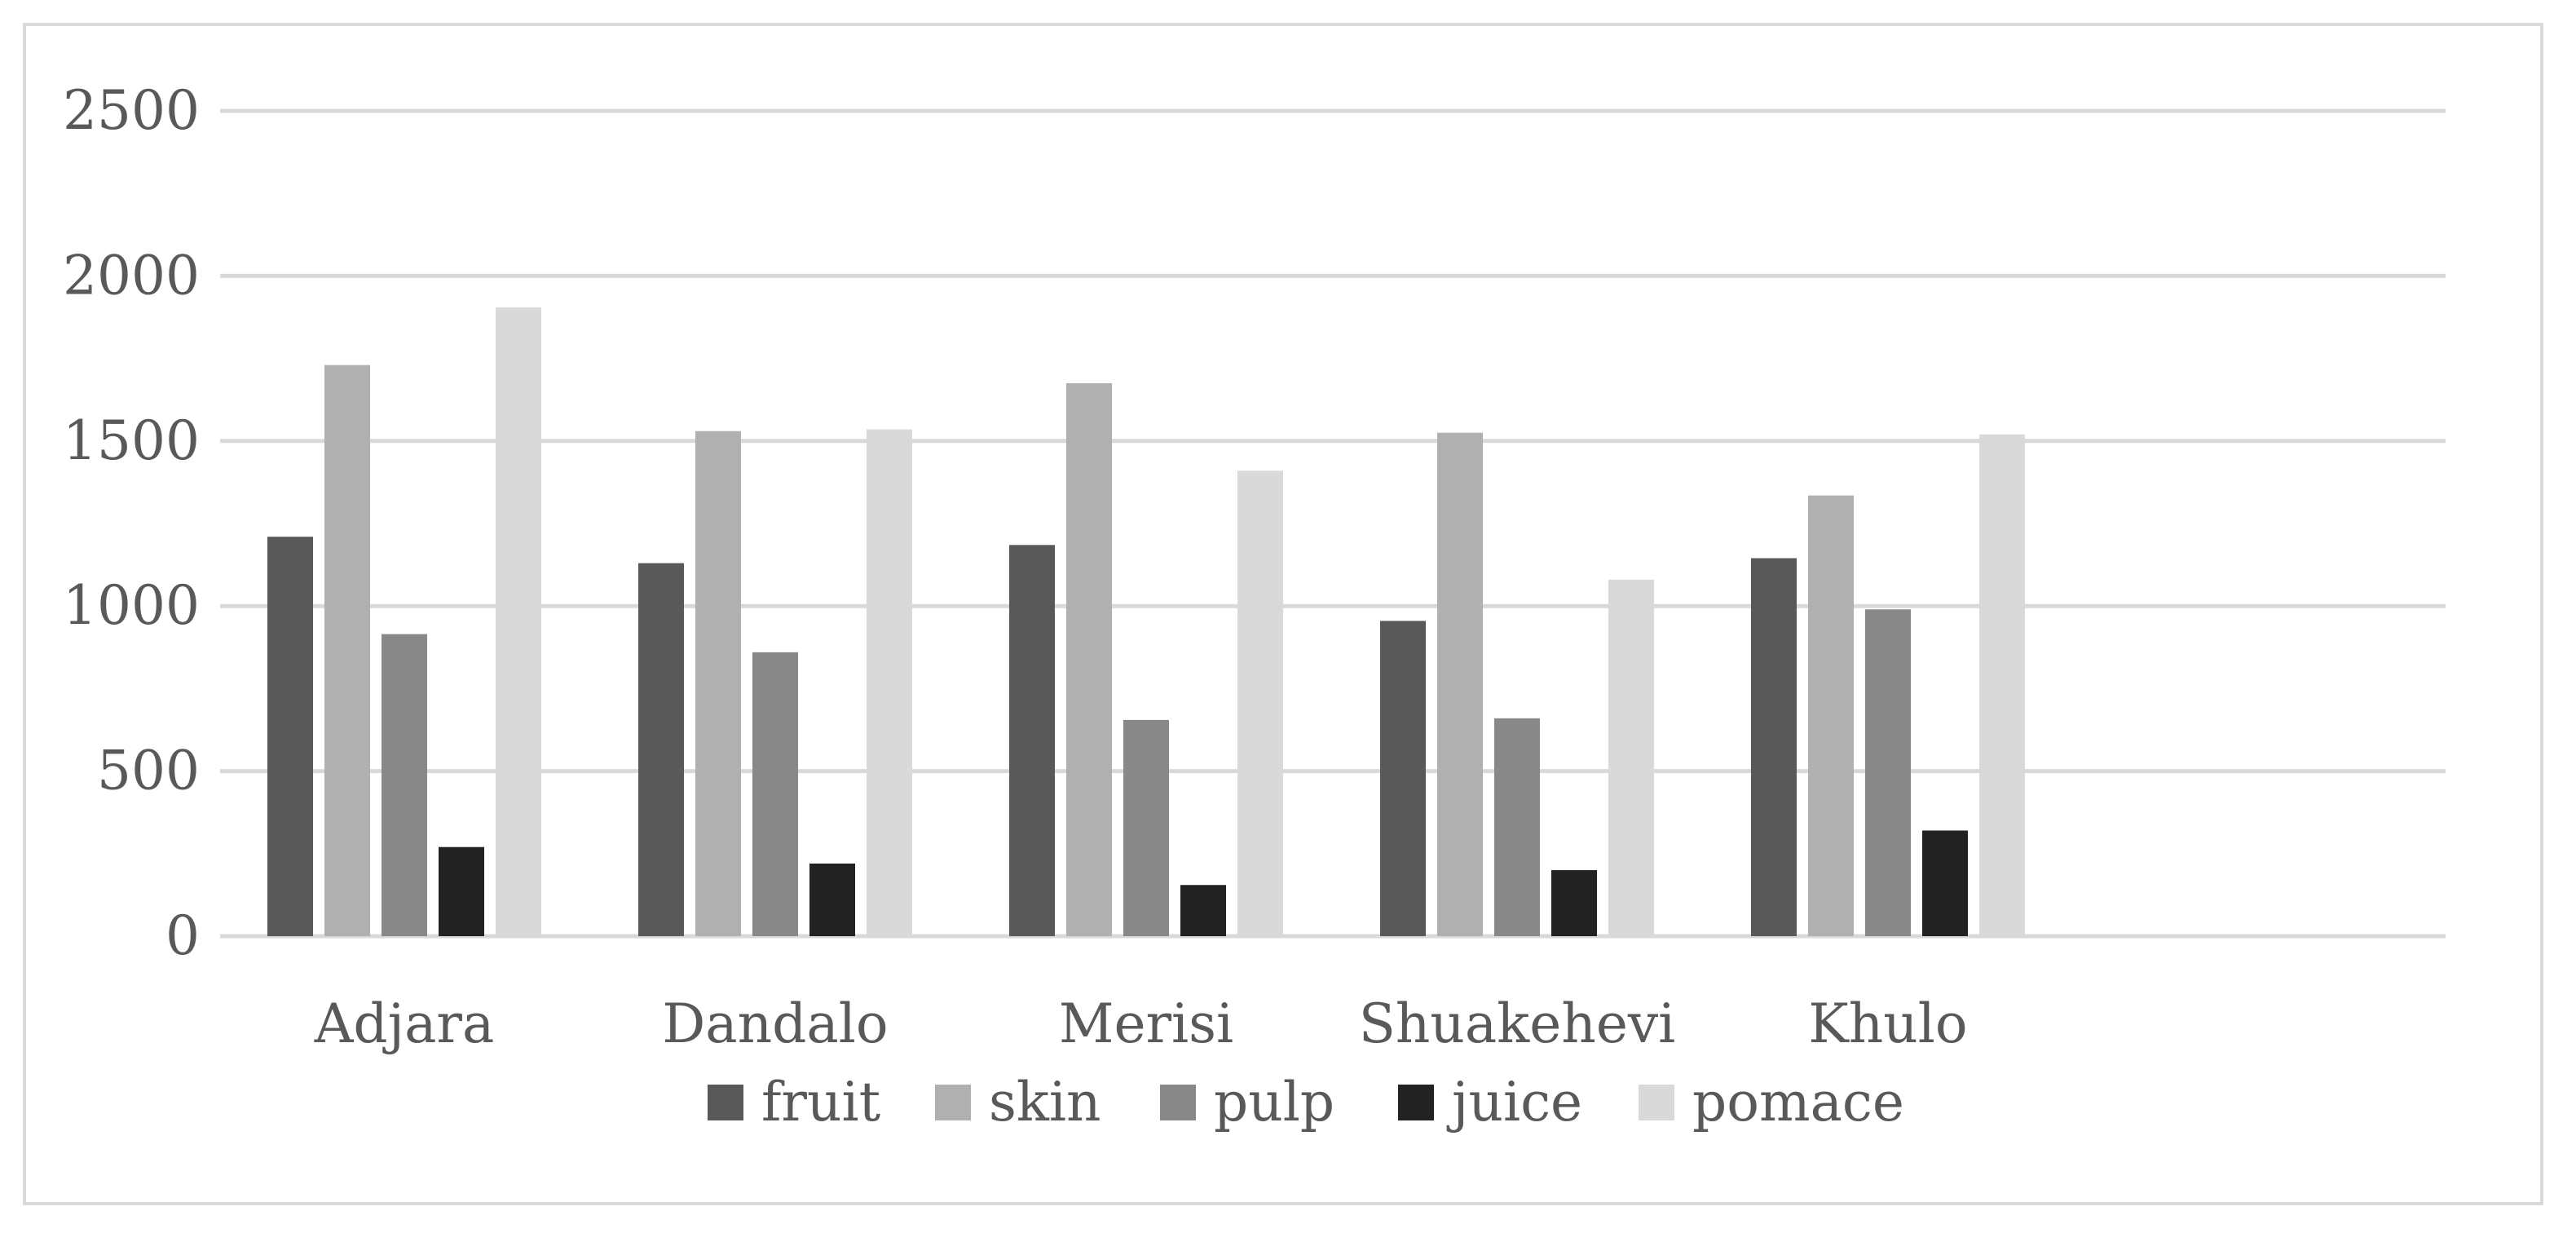 The width and height of the screenshot is (2576, 1233). I want to click on legend-swatch-skin, so click(953, 1102).